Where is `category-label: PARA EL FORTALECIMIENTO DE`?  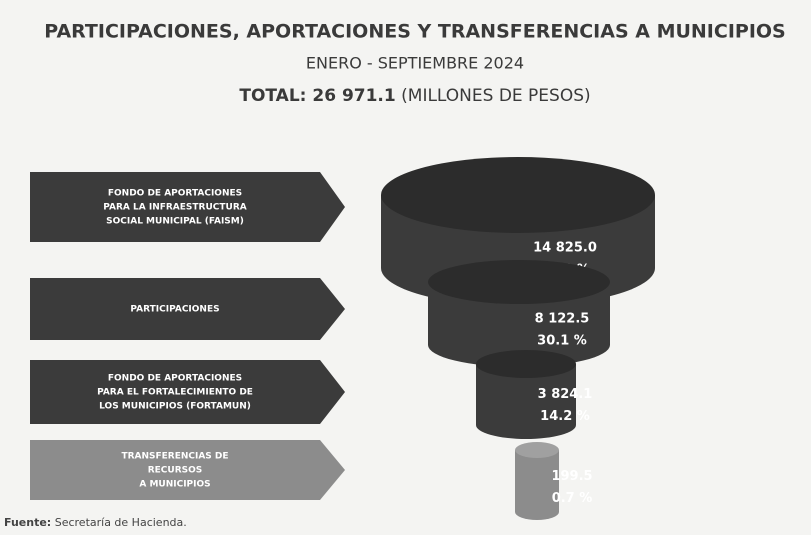
category-label: PARA EL FORTALECIMIENTO DE is located at coordinates (175, 393).